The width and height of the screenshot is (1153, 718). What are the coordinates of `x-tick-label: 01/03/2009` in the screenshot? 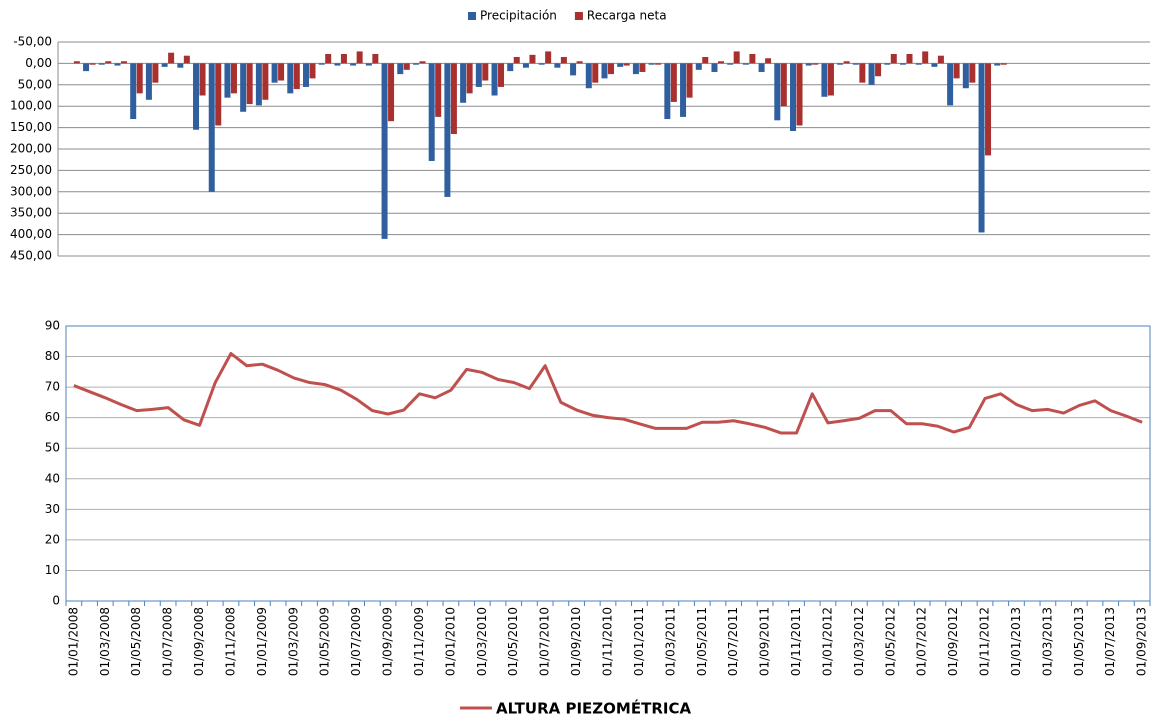 It's located at (293, 641).